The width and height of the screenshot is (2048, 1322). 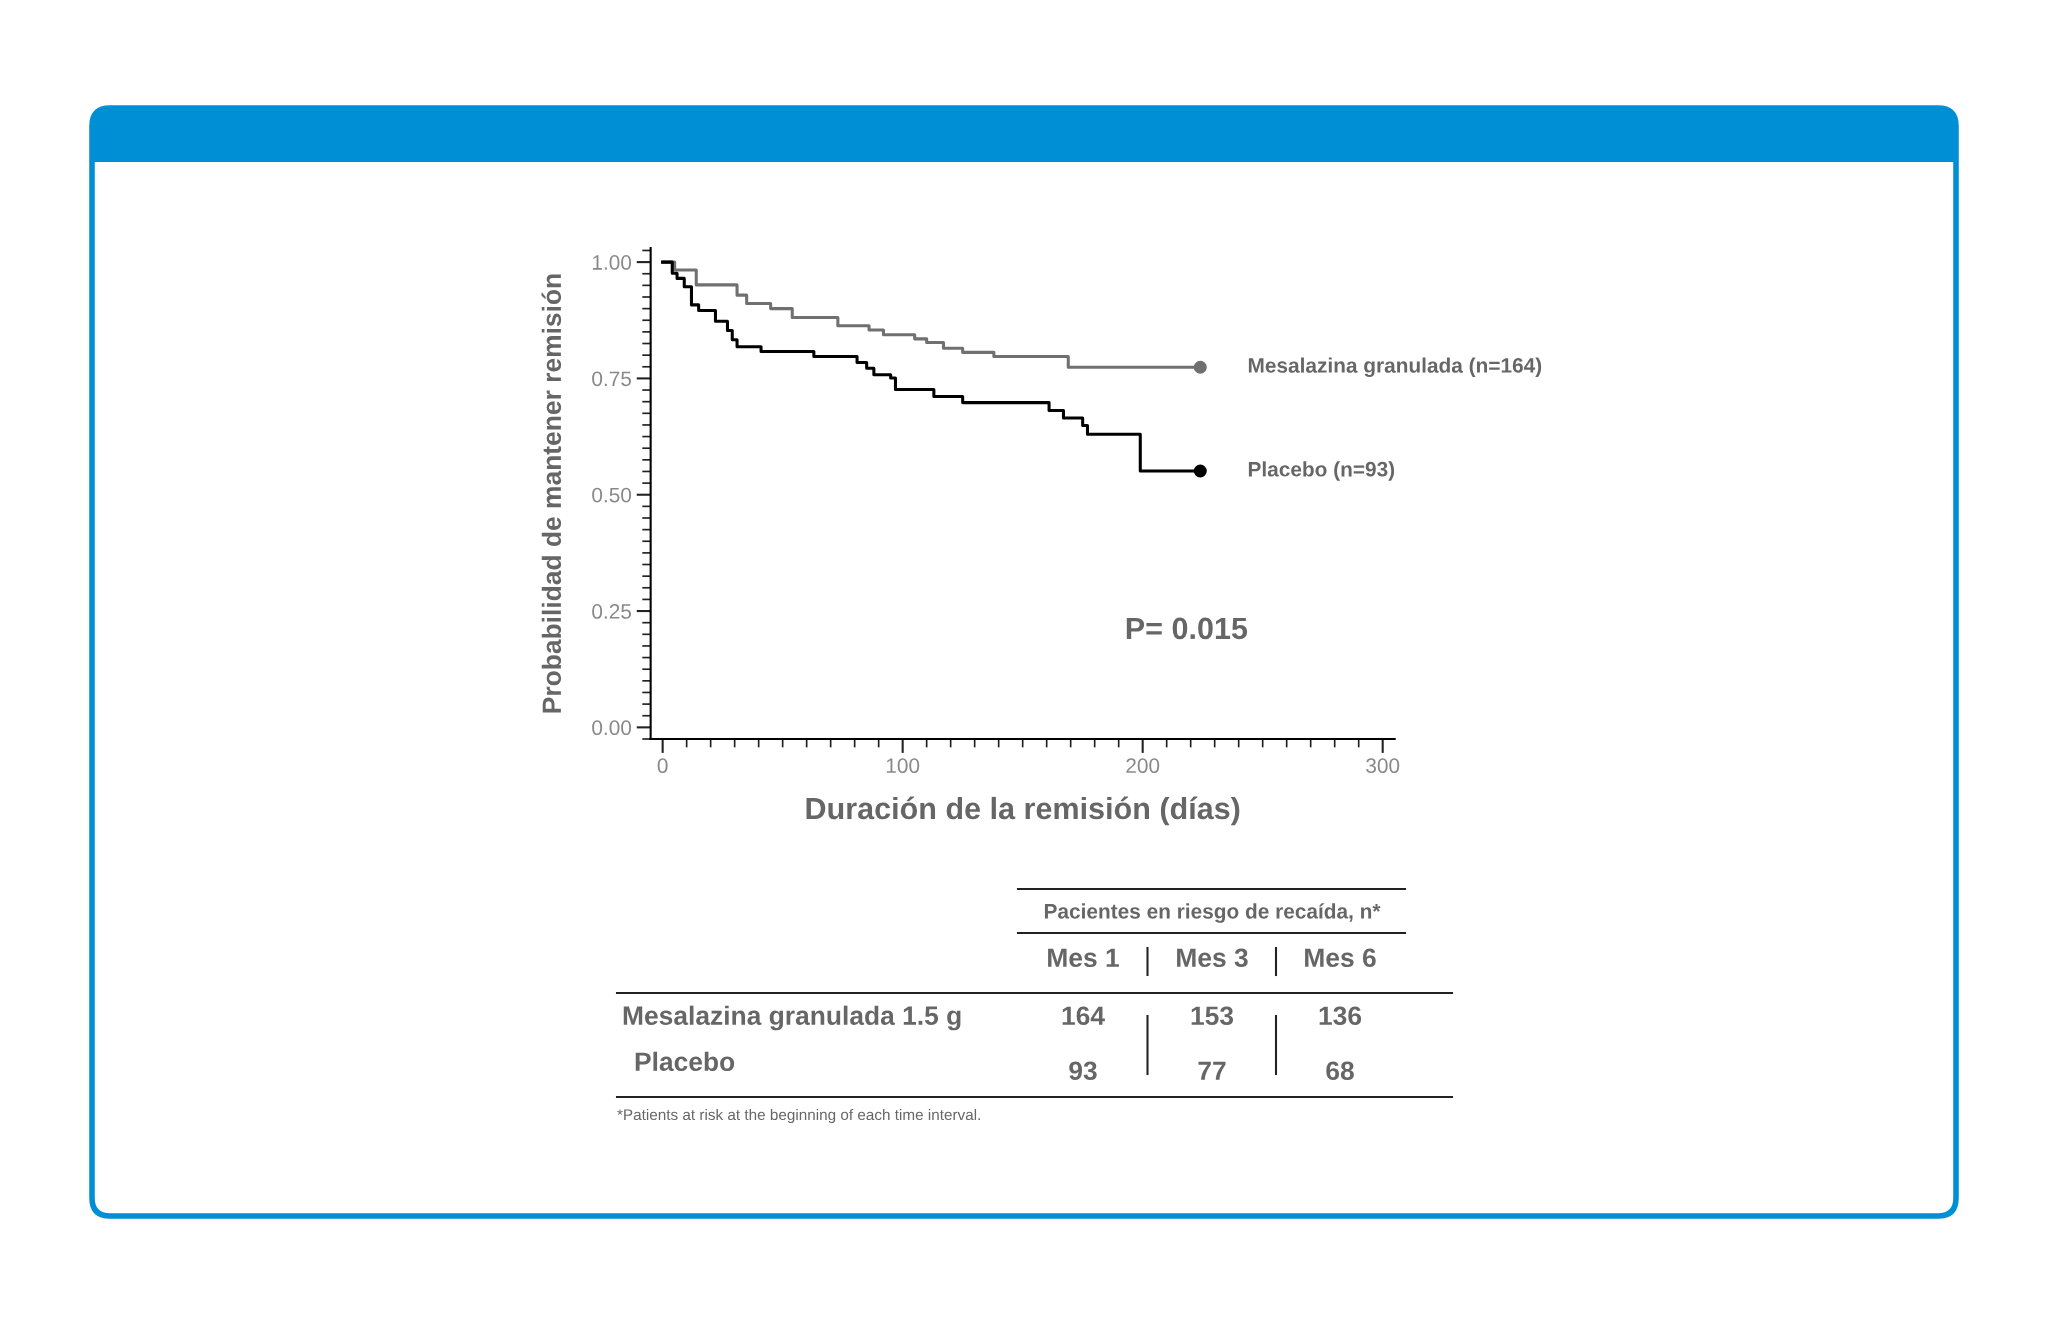 What do you see at coordinates (1340, 1016) in the screenshot?
I see `data-label: 136` at bounding box center [1340, 1016].